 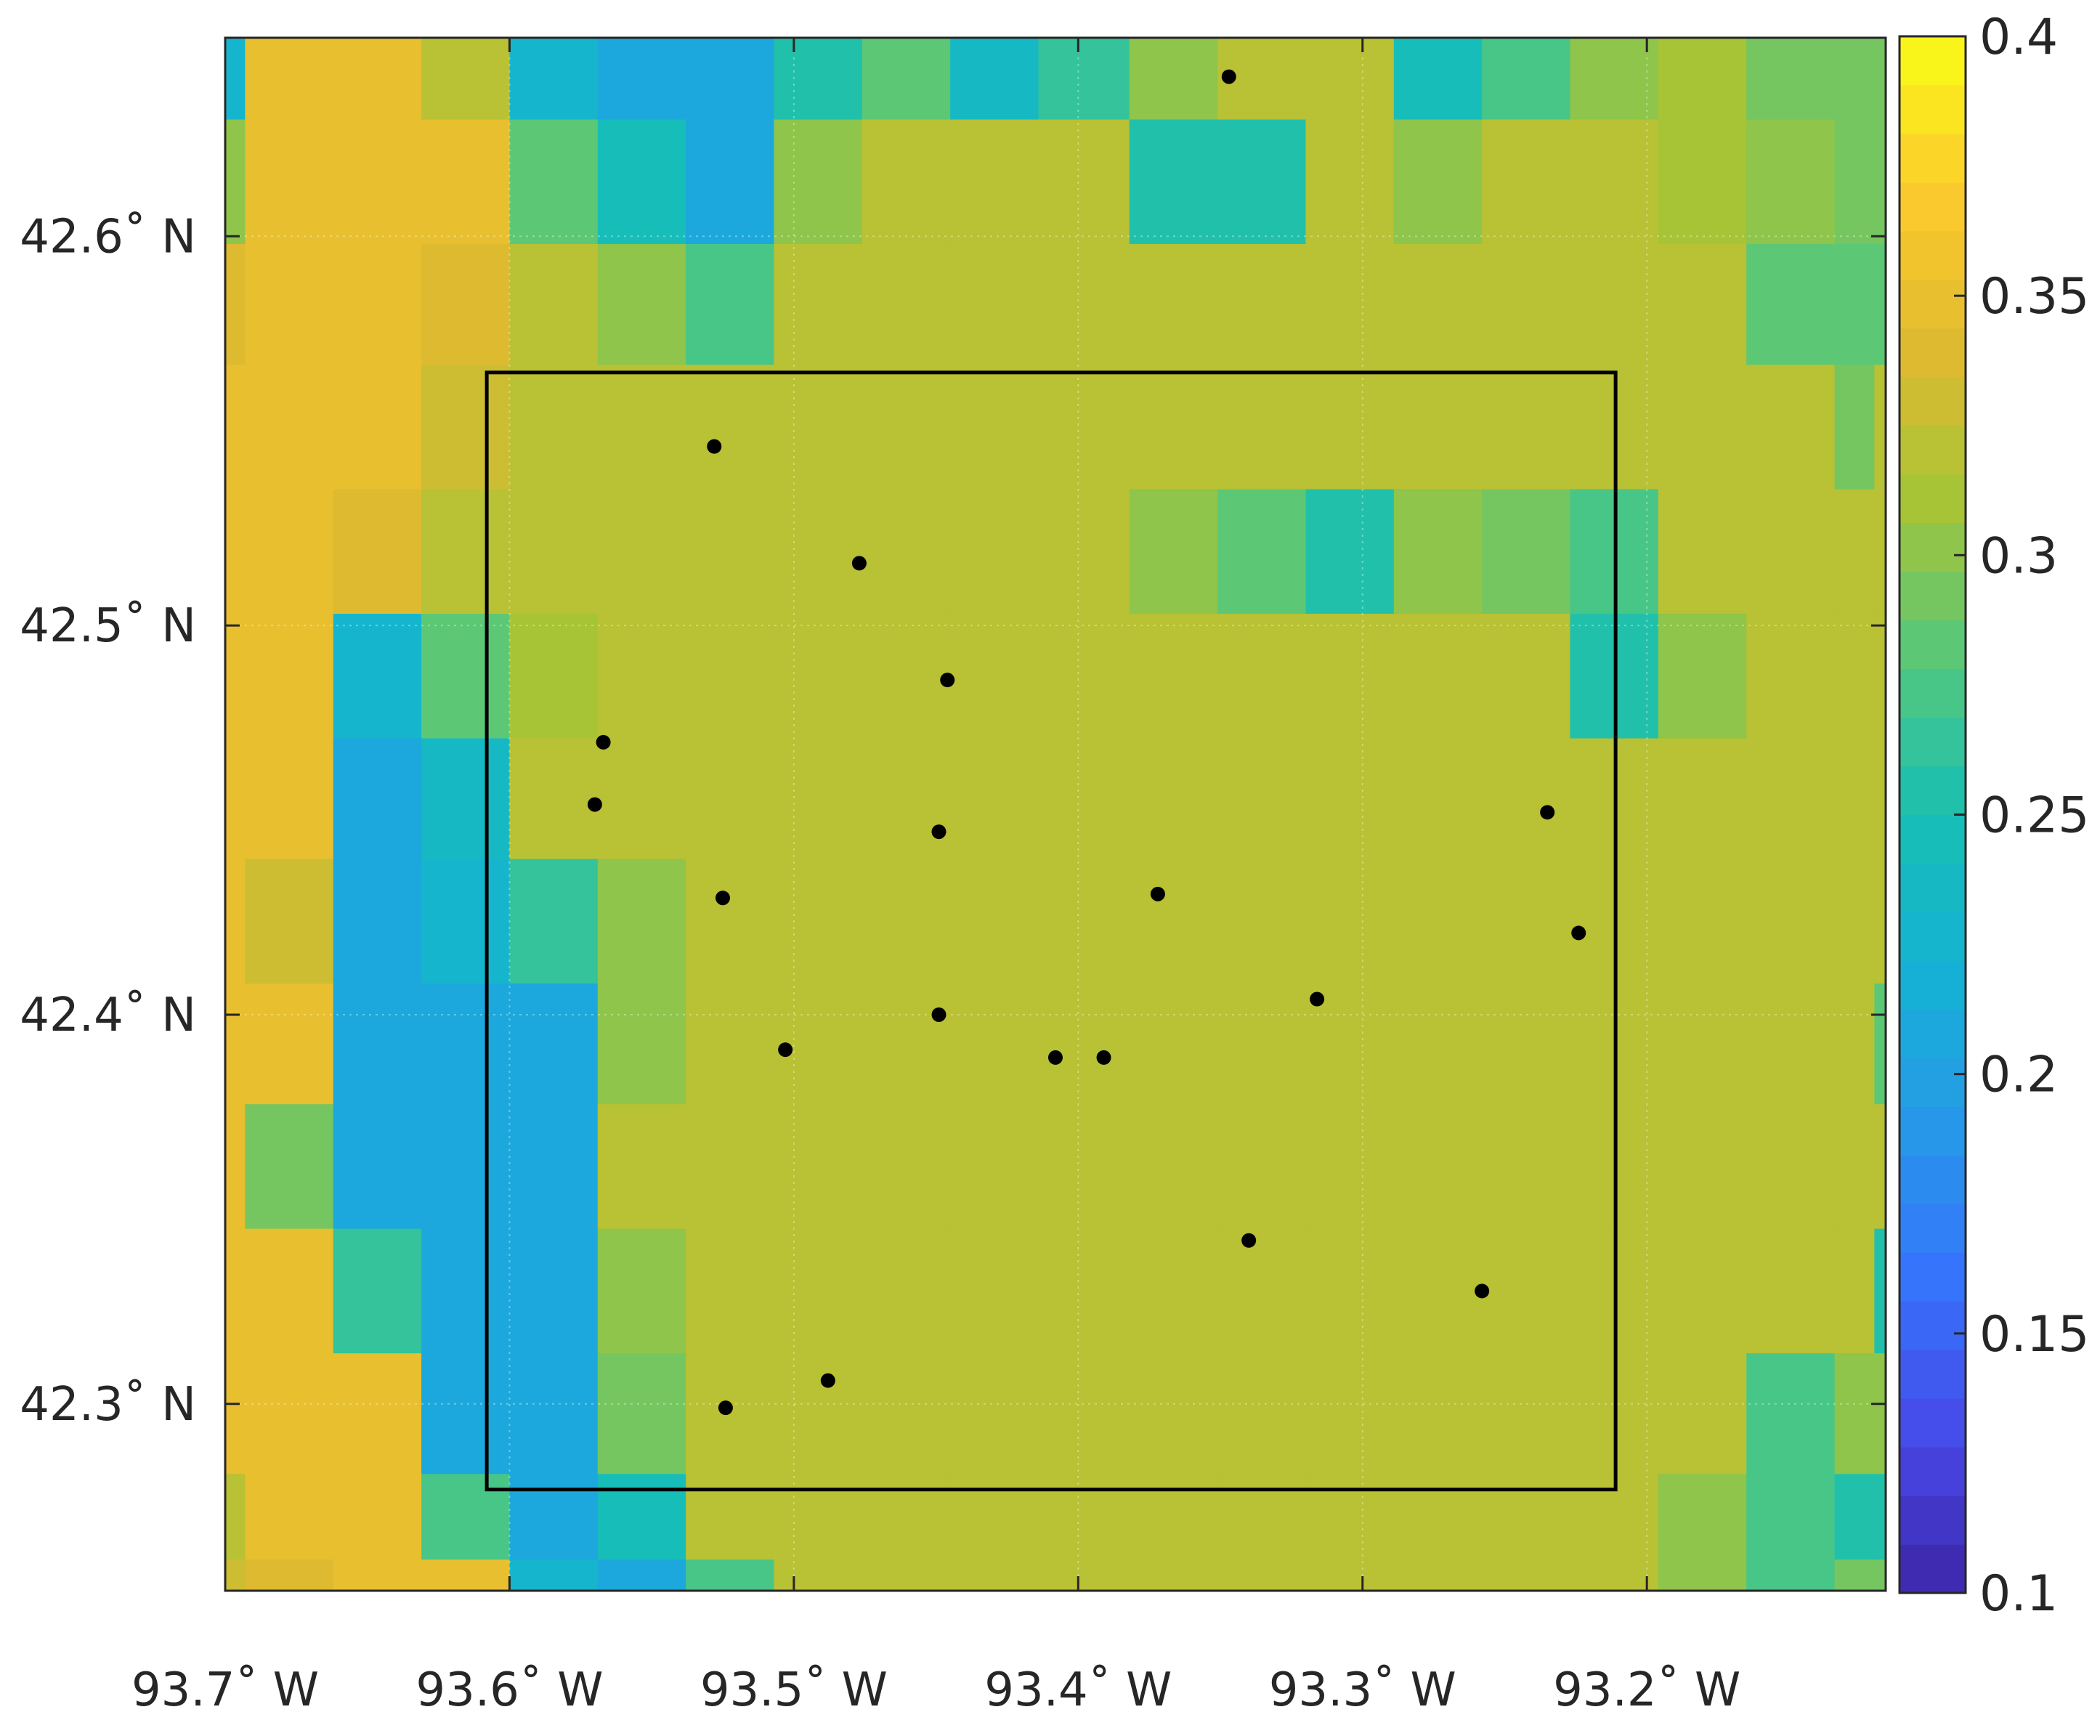 I want to click on y-tick-label: 42.6˚ N, so click(x=108, y=237).